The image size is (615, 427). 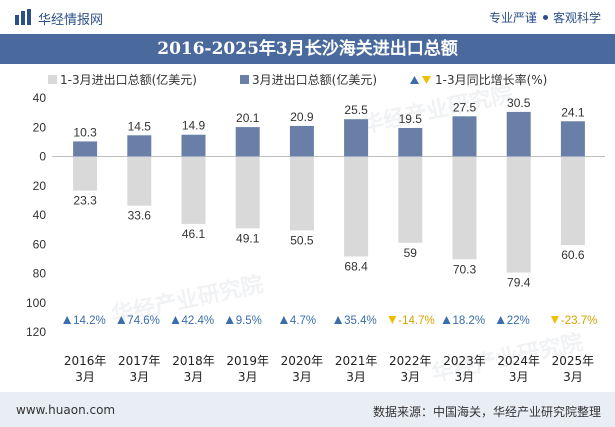 I want to click on growth-label: 35.4%, so click(x=360, y=321).